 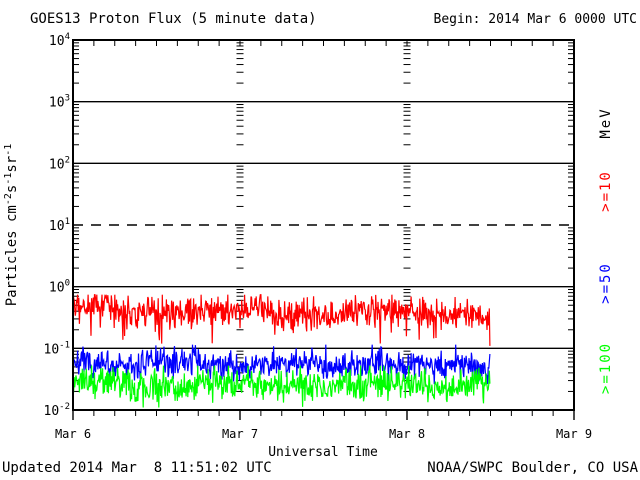 I want to click on series--50-mev, so click(x=281, y=364).